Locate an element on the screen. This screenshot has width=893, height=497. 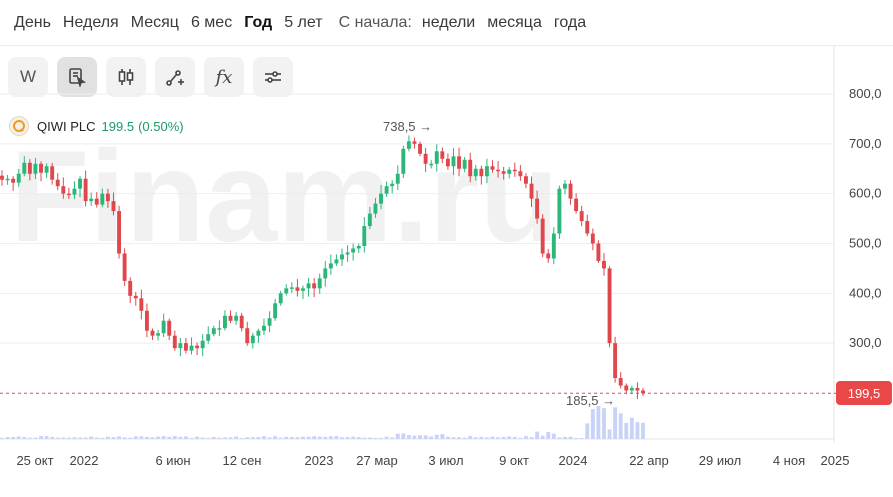
notes-button is located at coordinates (77, 77).